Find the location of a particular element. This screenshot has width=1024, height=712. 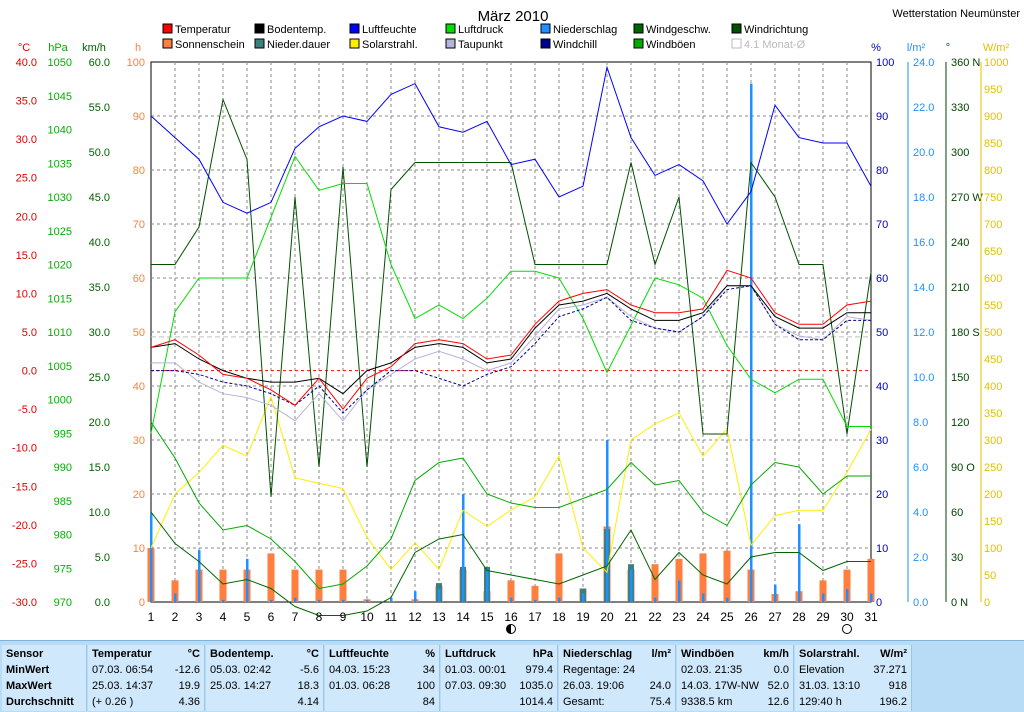

stat-cell: 19.9 is located at coordinates (189, 686).